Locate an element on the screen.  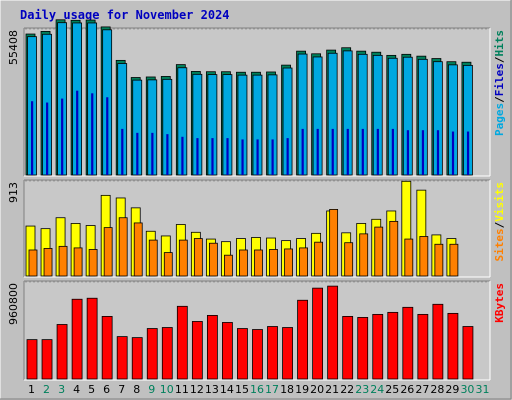
legend-entry: Files is located at coordinates (499, 79).